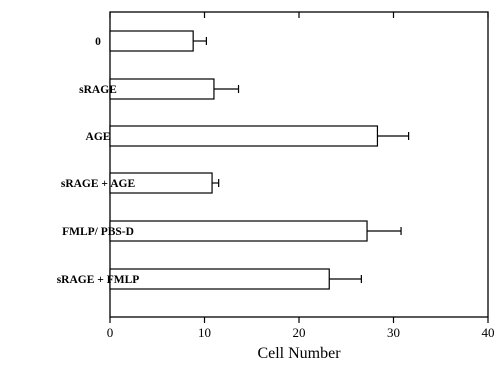 This screenshot has height=368, width=501. What do you see at coordinates (98, 184) in the screenshot?
I see `category-label: sRAGE + AGE` at bounding box center [98, 184].